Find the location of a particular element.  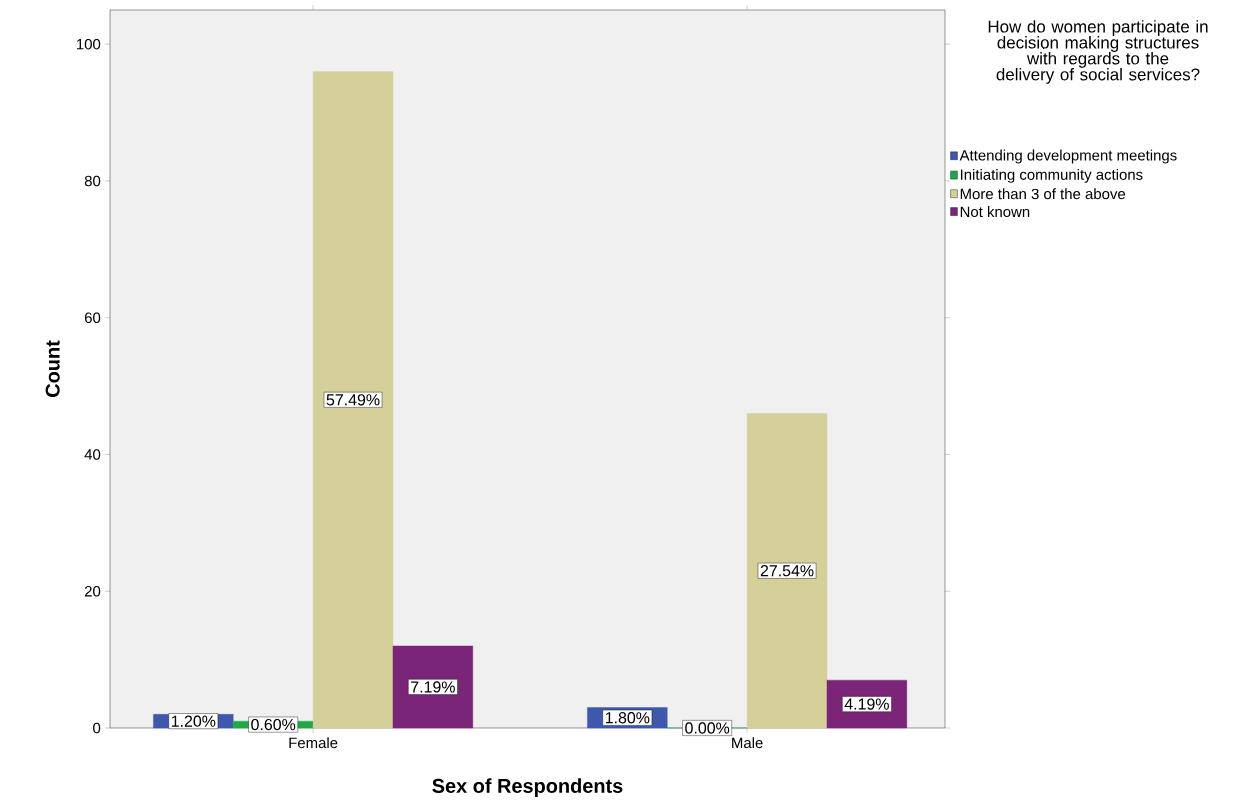

annotation: 0.60% is located at coordinates (273, 724).